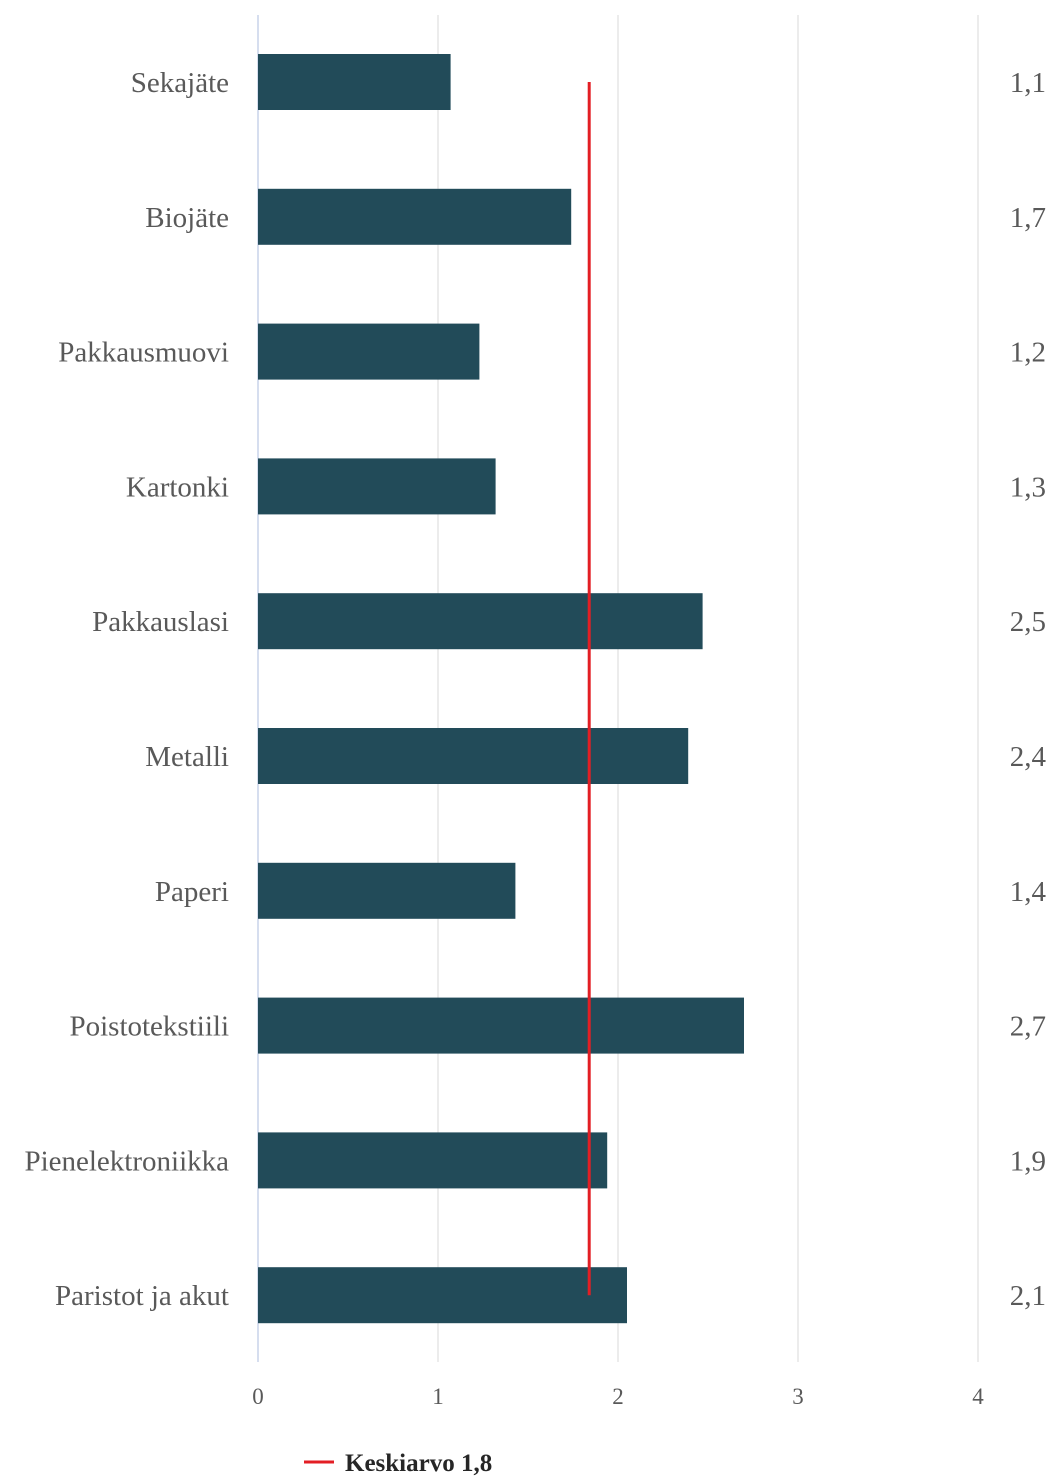 The width and height of the screenshot is (1051, 1483). I want to click on value-label: 1,2, so click(1028, 353).